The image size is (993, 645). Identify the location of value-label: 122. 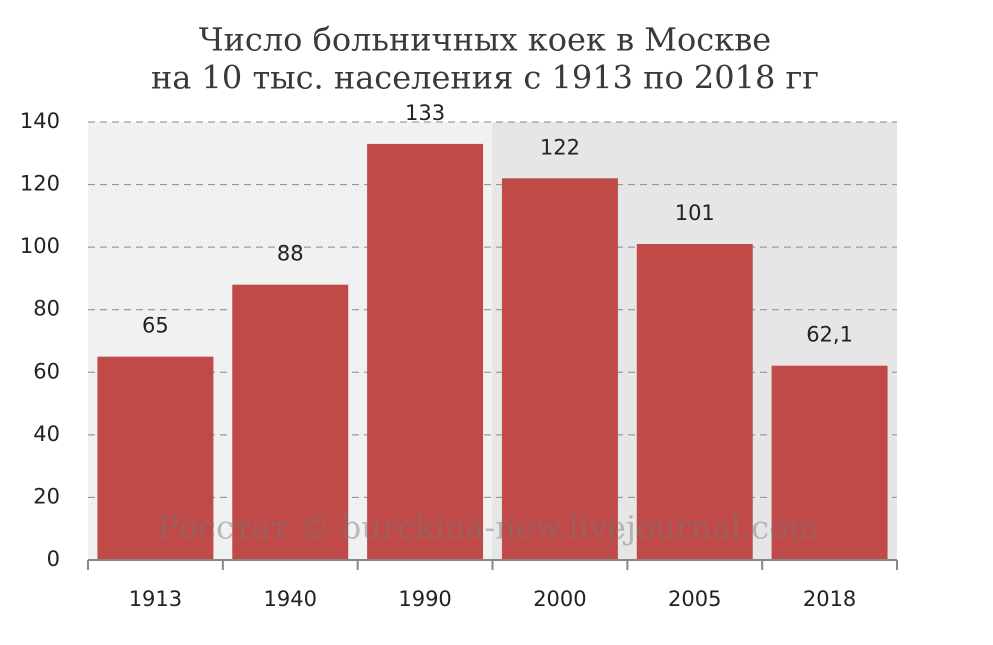
(560, 147).